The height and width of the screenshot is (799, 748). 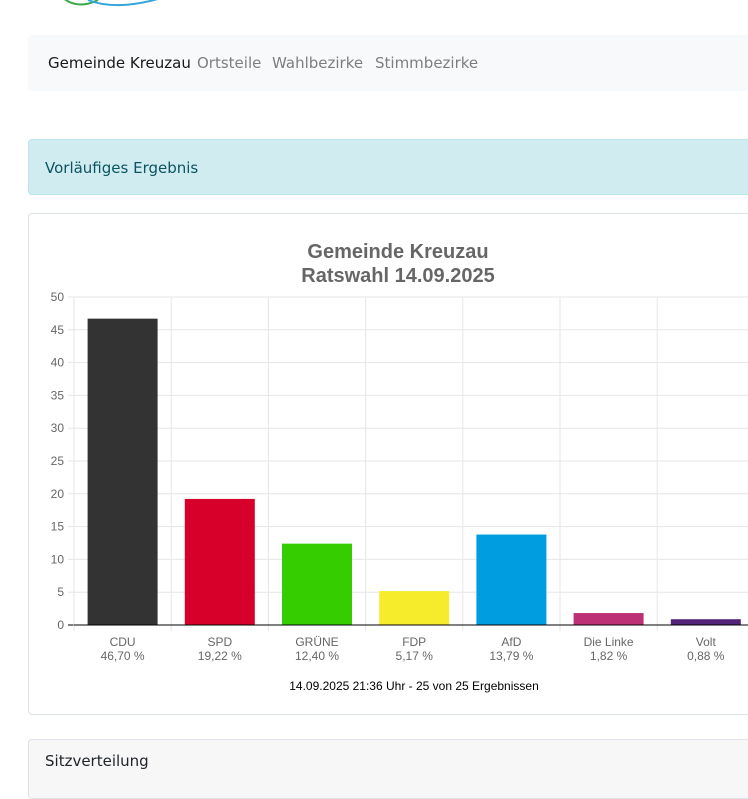 What do you see at coordinates (122, 168) in the screenshot?
I see `alert-text: Vorläufiges Ergebnis` at bounding box center [122, 168].